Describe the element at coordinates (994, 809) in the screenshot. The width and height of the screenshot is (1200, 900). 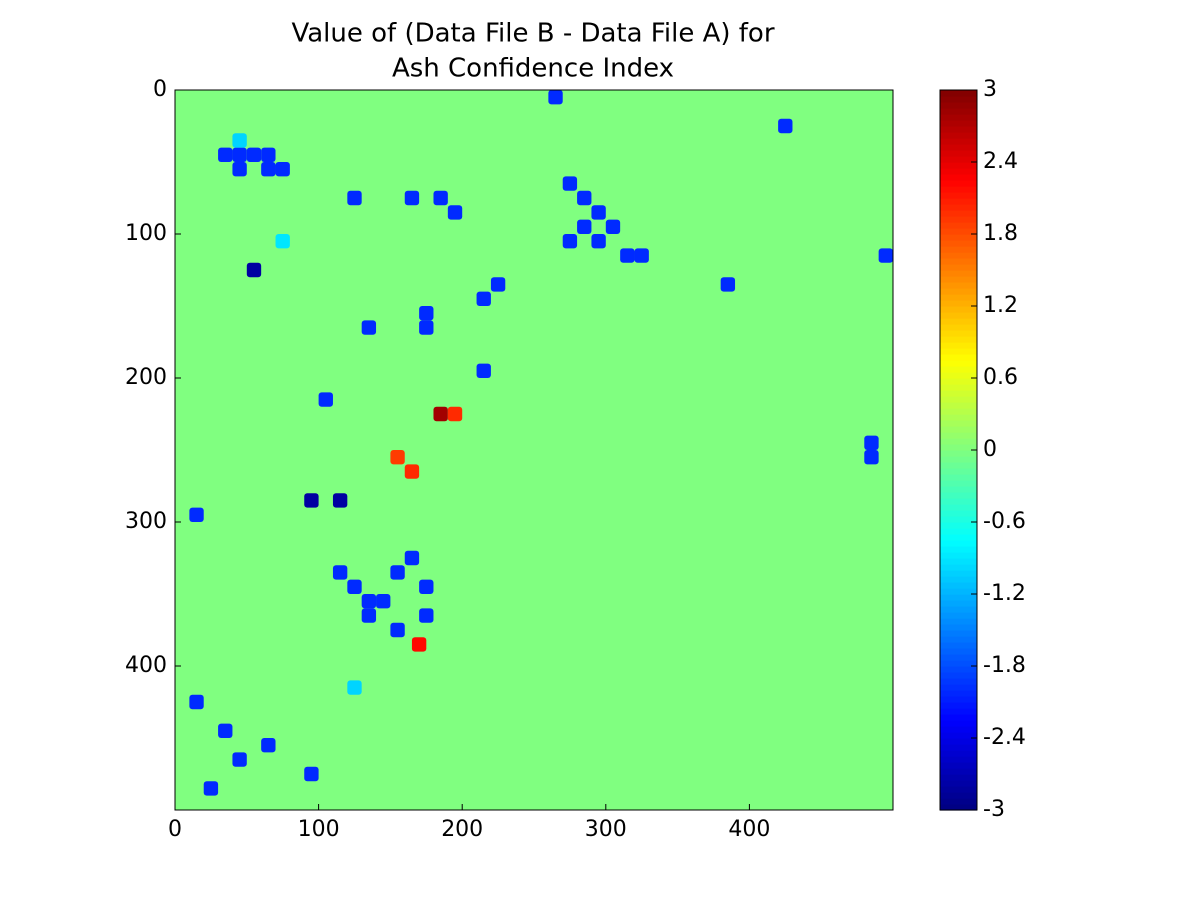
I see `colorbar-tick-label: -3` at that location.